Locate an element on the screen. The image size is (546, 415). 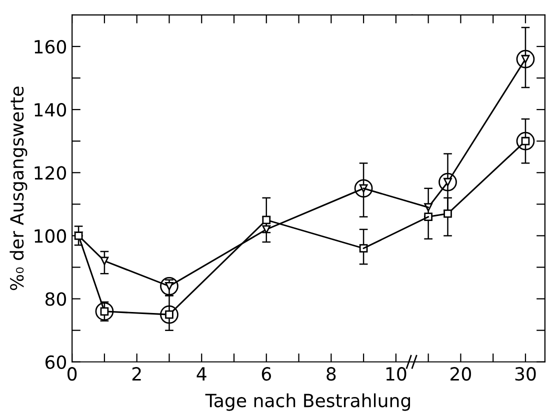
y-tick-label: 160 is located at coordinates (50, 47).